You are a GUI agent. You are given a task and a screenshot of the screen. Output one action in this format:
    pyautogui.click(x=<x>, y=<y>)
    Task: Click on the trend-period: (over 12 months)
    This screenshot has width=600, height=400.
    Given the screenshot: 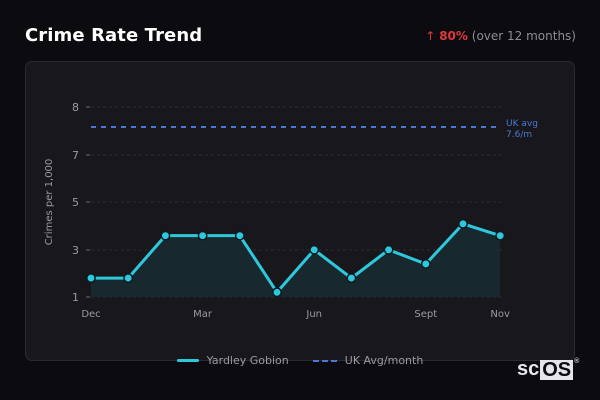 What is the action you would take?
    pyautogui.click(x=523, y=36)
    